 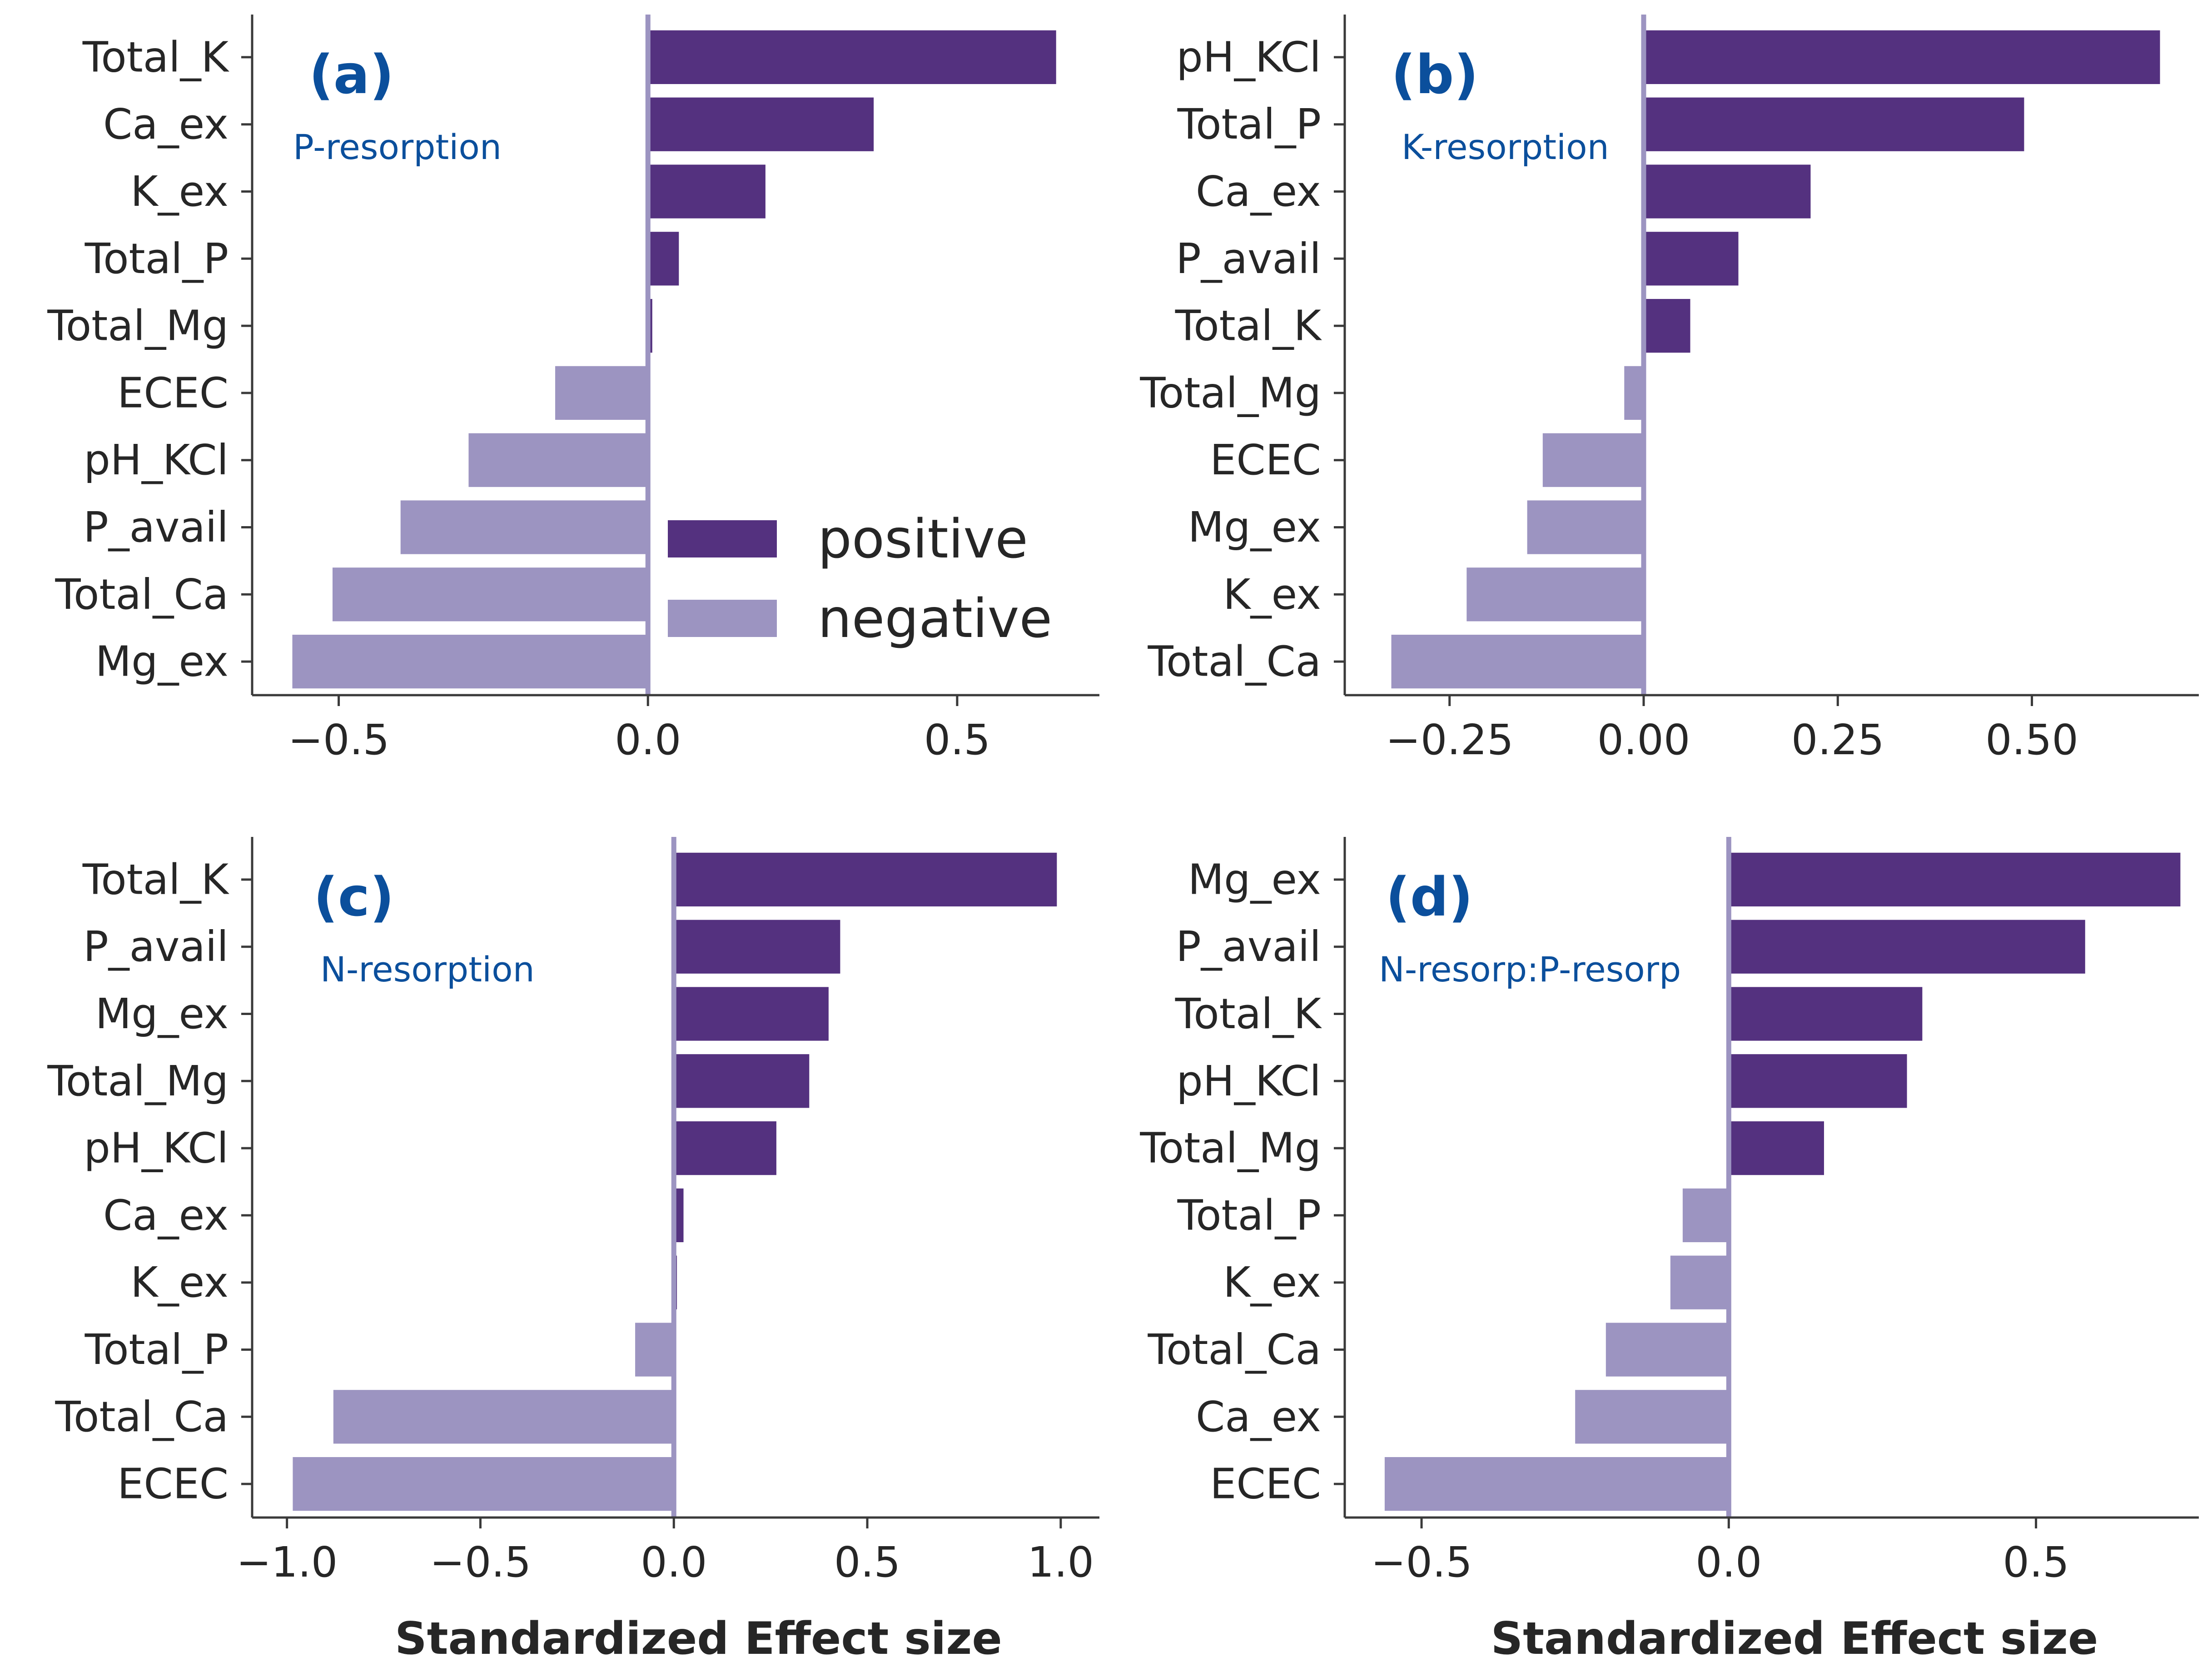 I want to click on x-tick-label: 0.00, so click(x=1643, y=740).